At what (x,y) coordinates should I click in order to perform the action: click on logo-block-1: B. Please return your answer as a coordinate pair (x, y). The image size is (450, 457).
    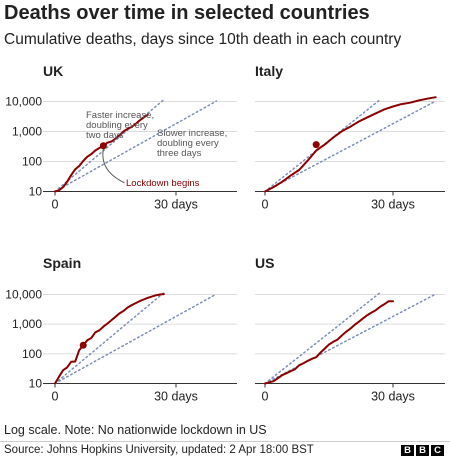
    Looking at the image, I should click on (407, 450).